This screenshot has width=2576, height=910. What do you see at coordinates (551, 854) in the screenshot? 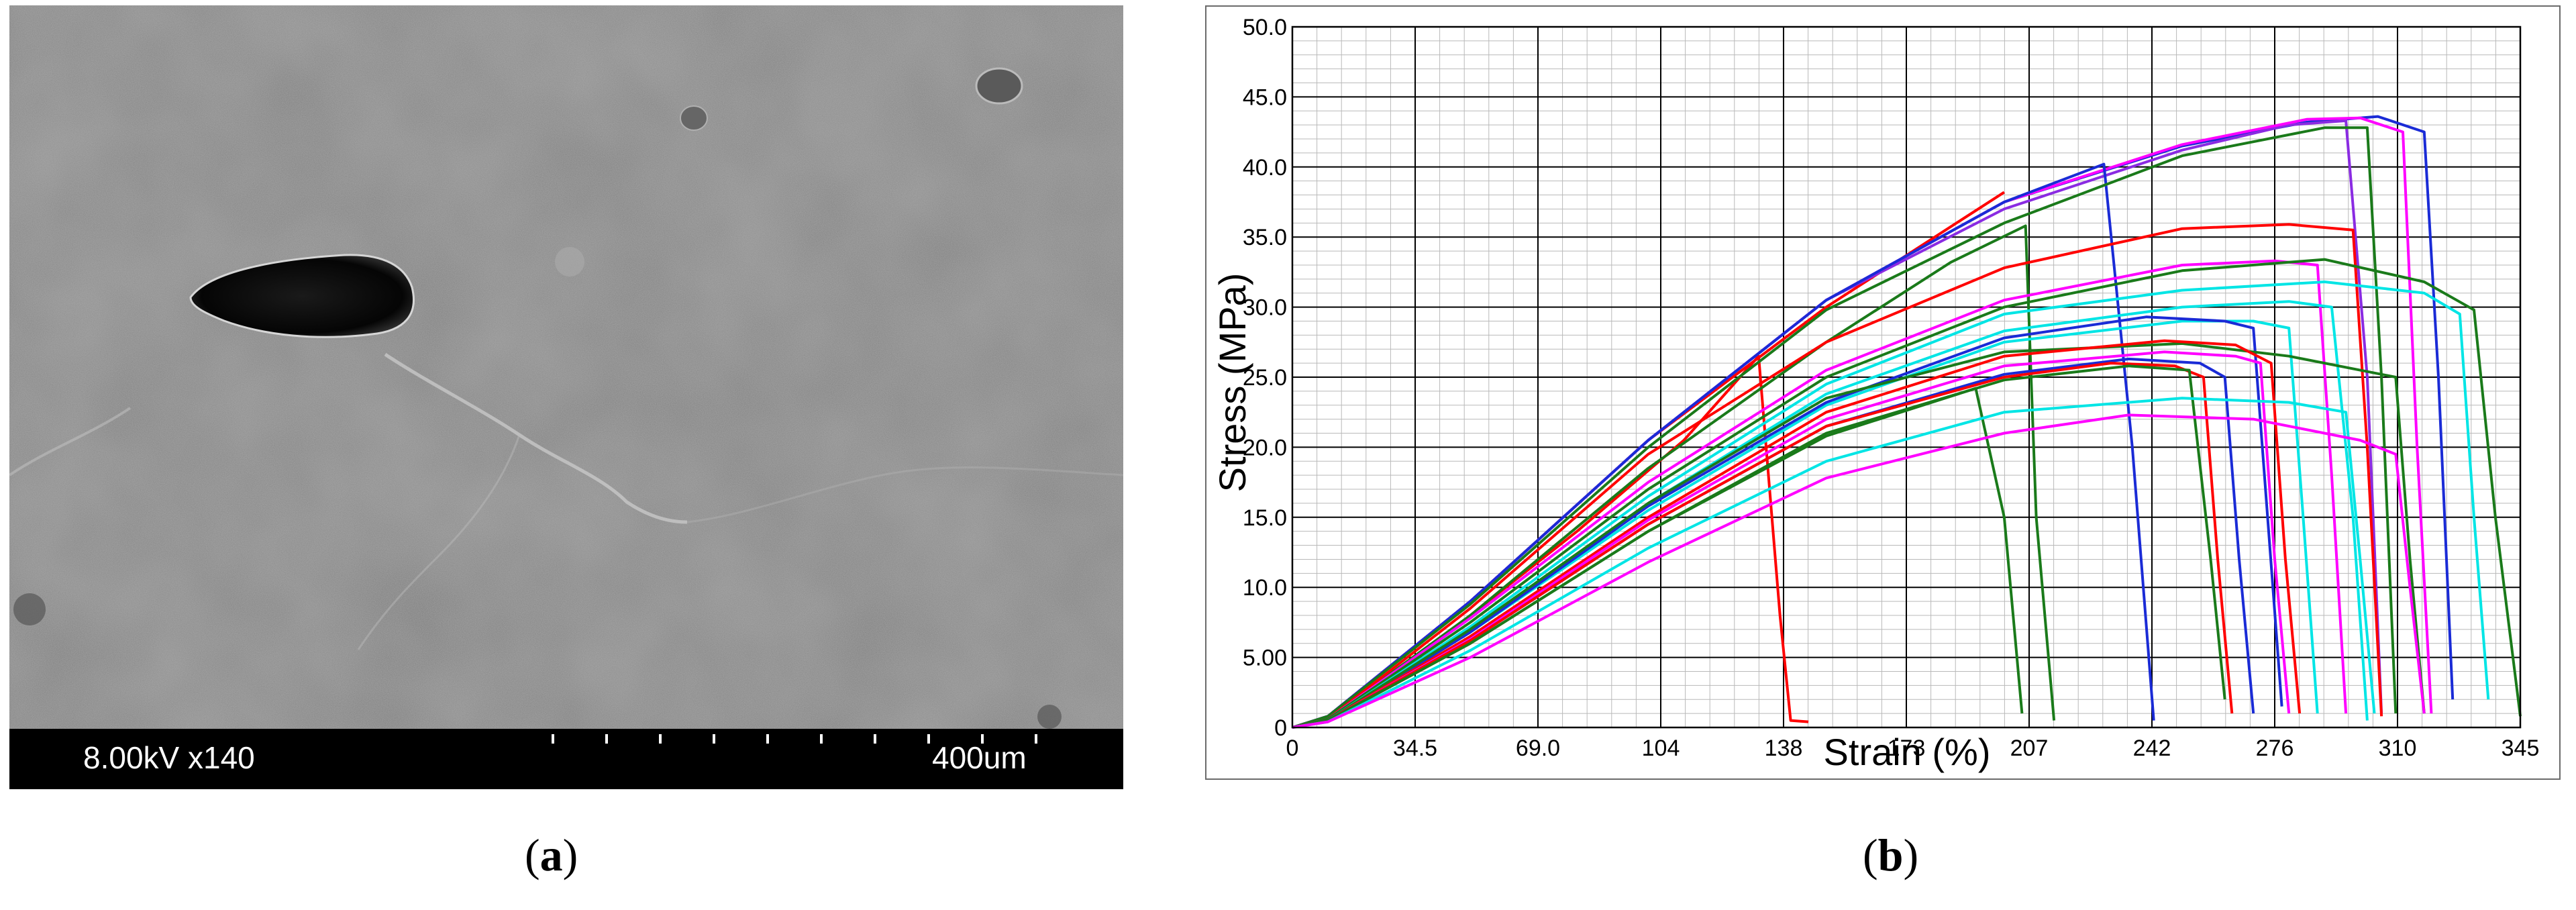
I see `panel-label-a: (a)` at bounding box center [551, 854].